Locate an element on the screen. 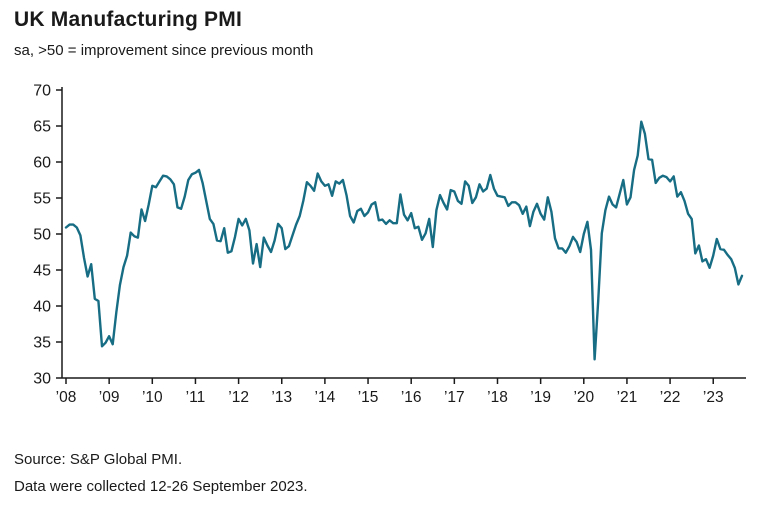 The image size is (757, 518). y-tick-label: 65 is located at coordinates (42, 127).